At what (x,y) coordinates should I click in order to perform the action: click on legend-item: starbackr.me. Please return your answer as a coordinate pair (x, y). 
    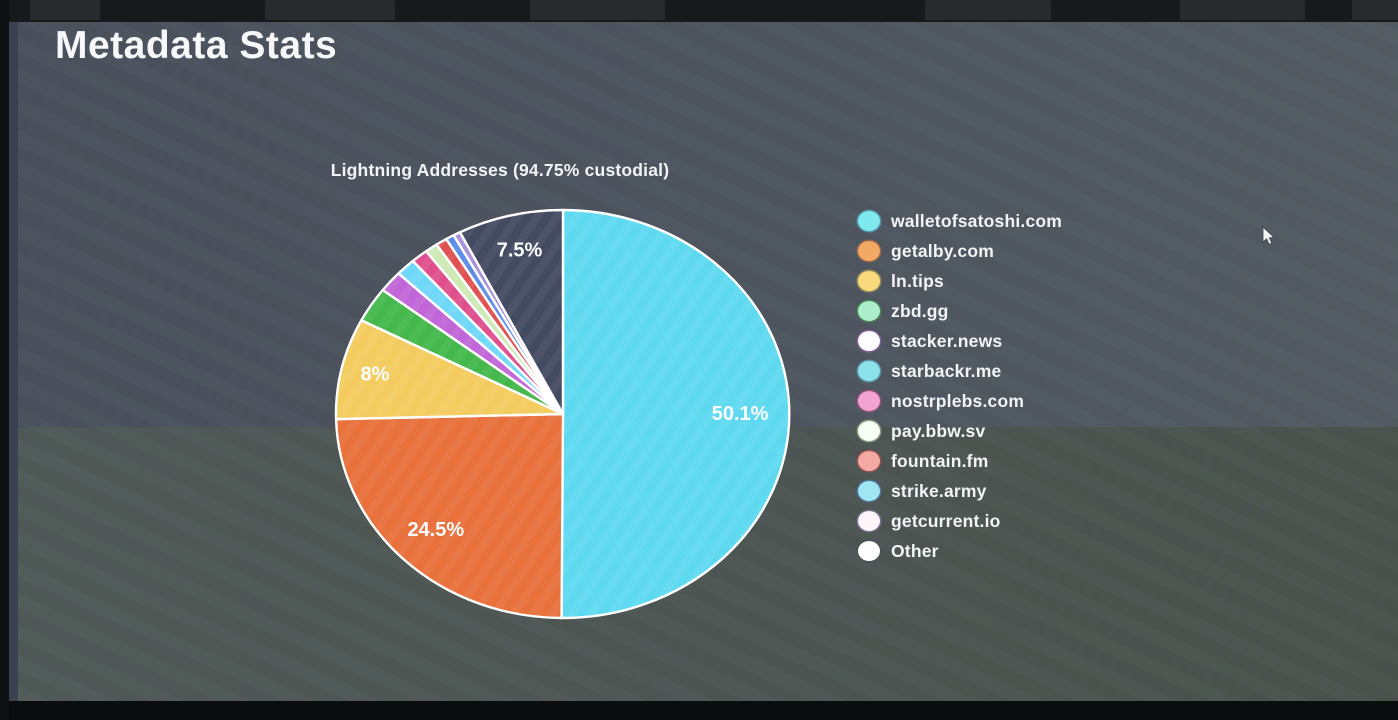
    Looking at the image, I should click on (960, 371).